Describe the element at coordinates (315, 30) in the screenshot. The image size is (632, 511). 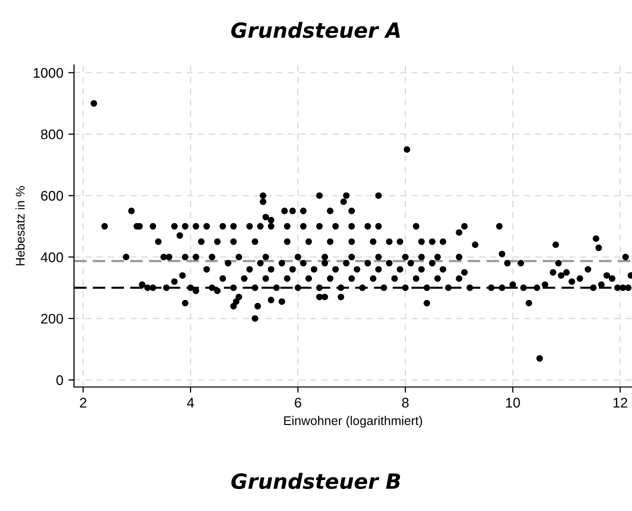
I see `chart-title: Grundsteuer A` at that location.